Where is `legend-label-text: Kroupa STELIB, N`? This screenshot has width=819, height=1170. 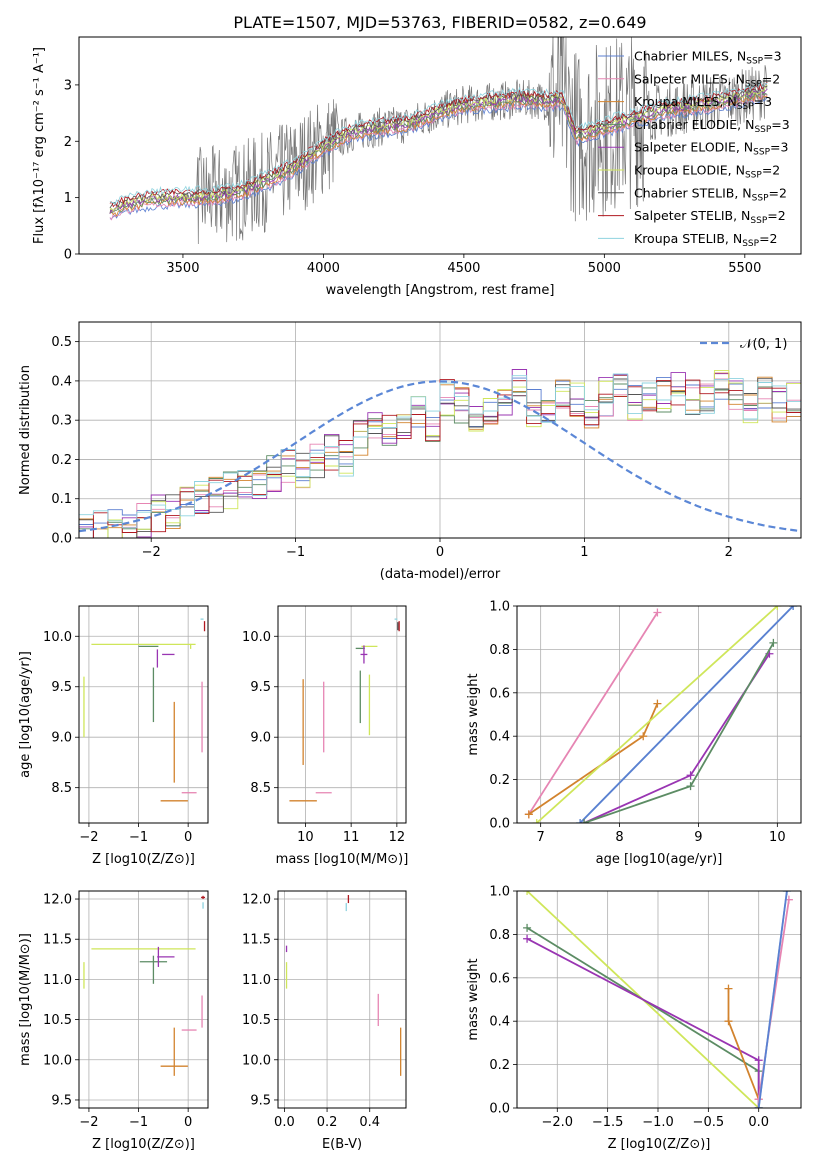
legend-label-text: Kroupa STELIB, N is located at coordinates (688, 238).